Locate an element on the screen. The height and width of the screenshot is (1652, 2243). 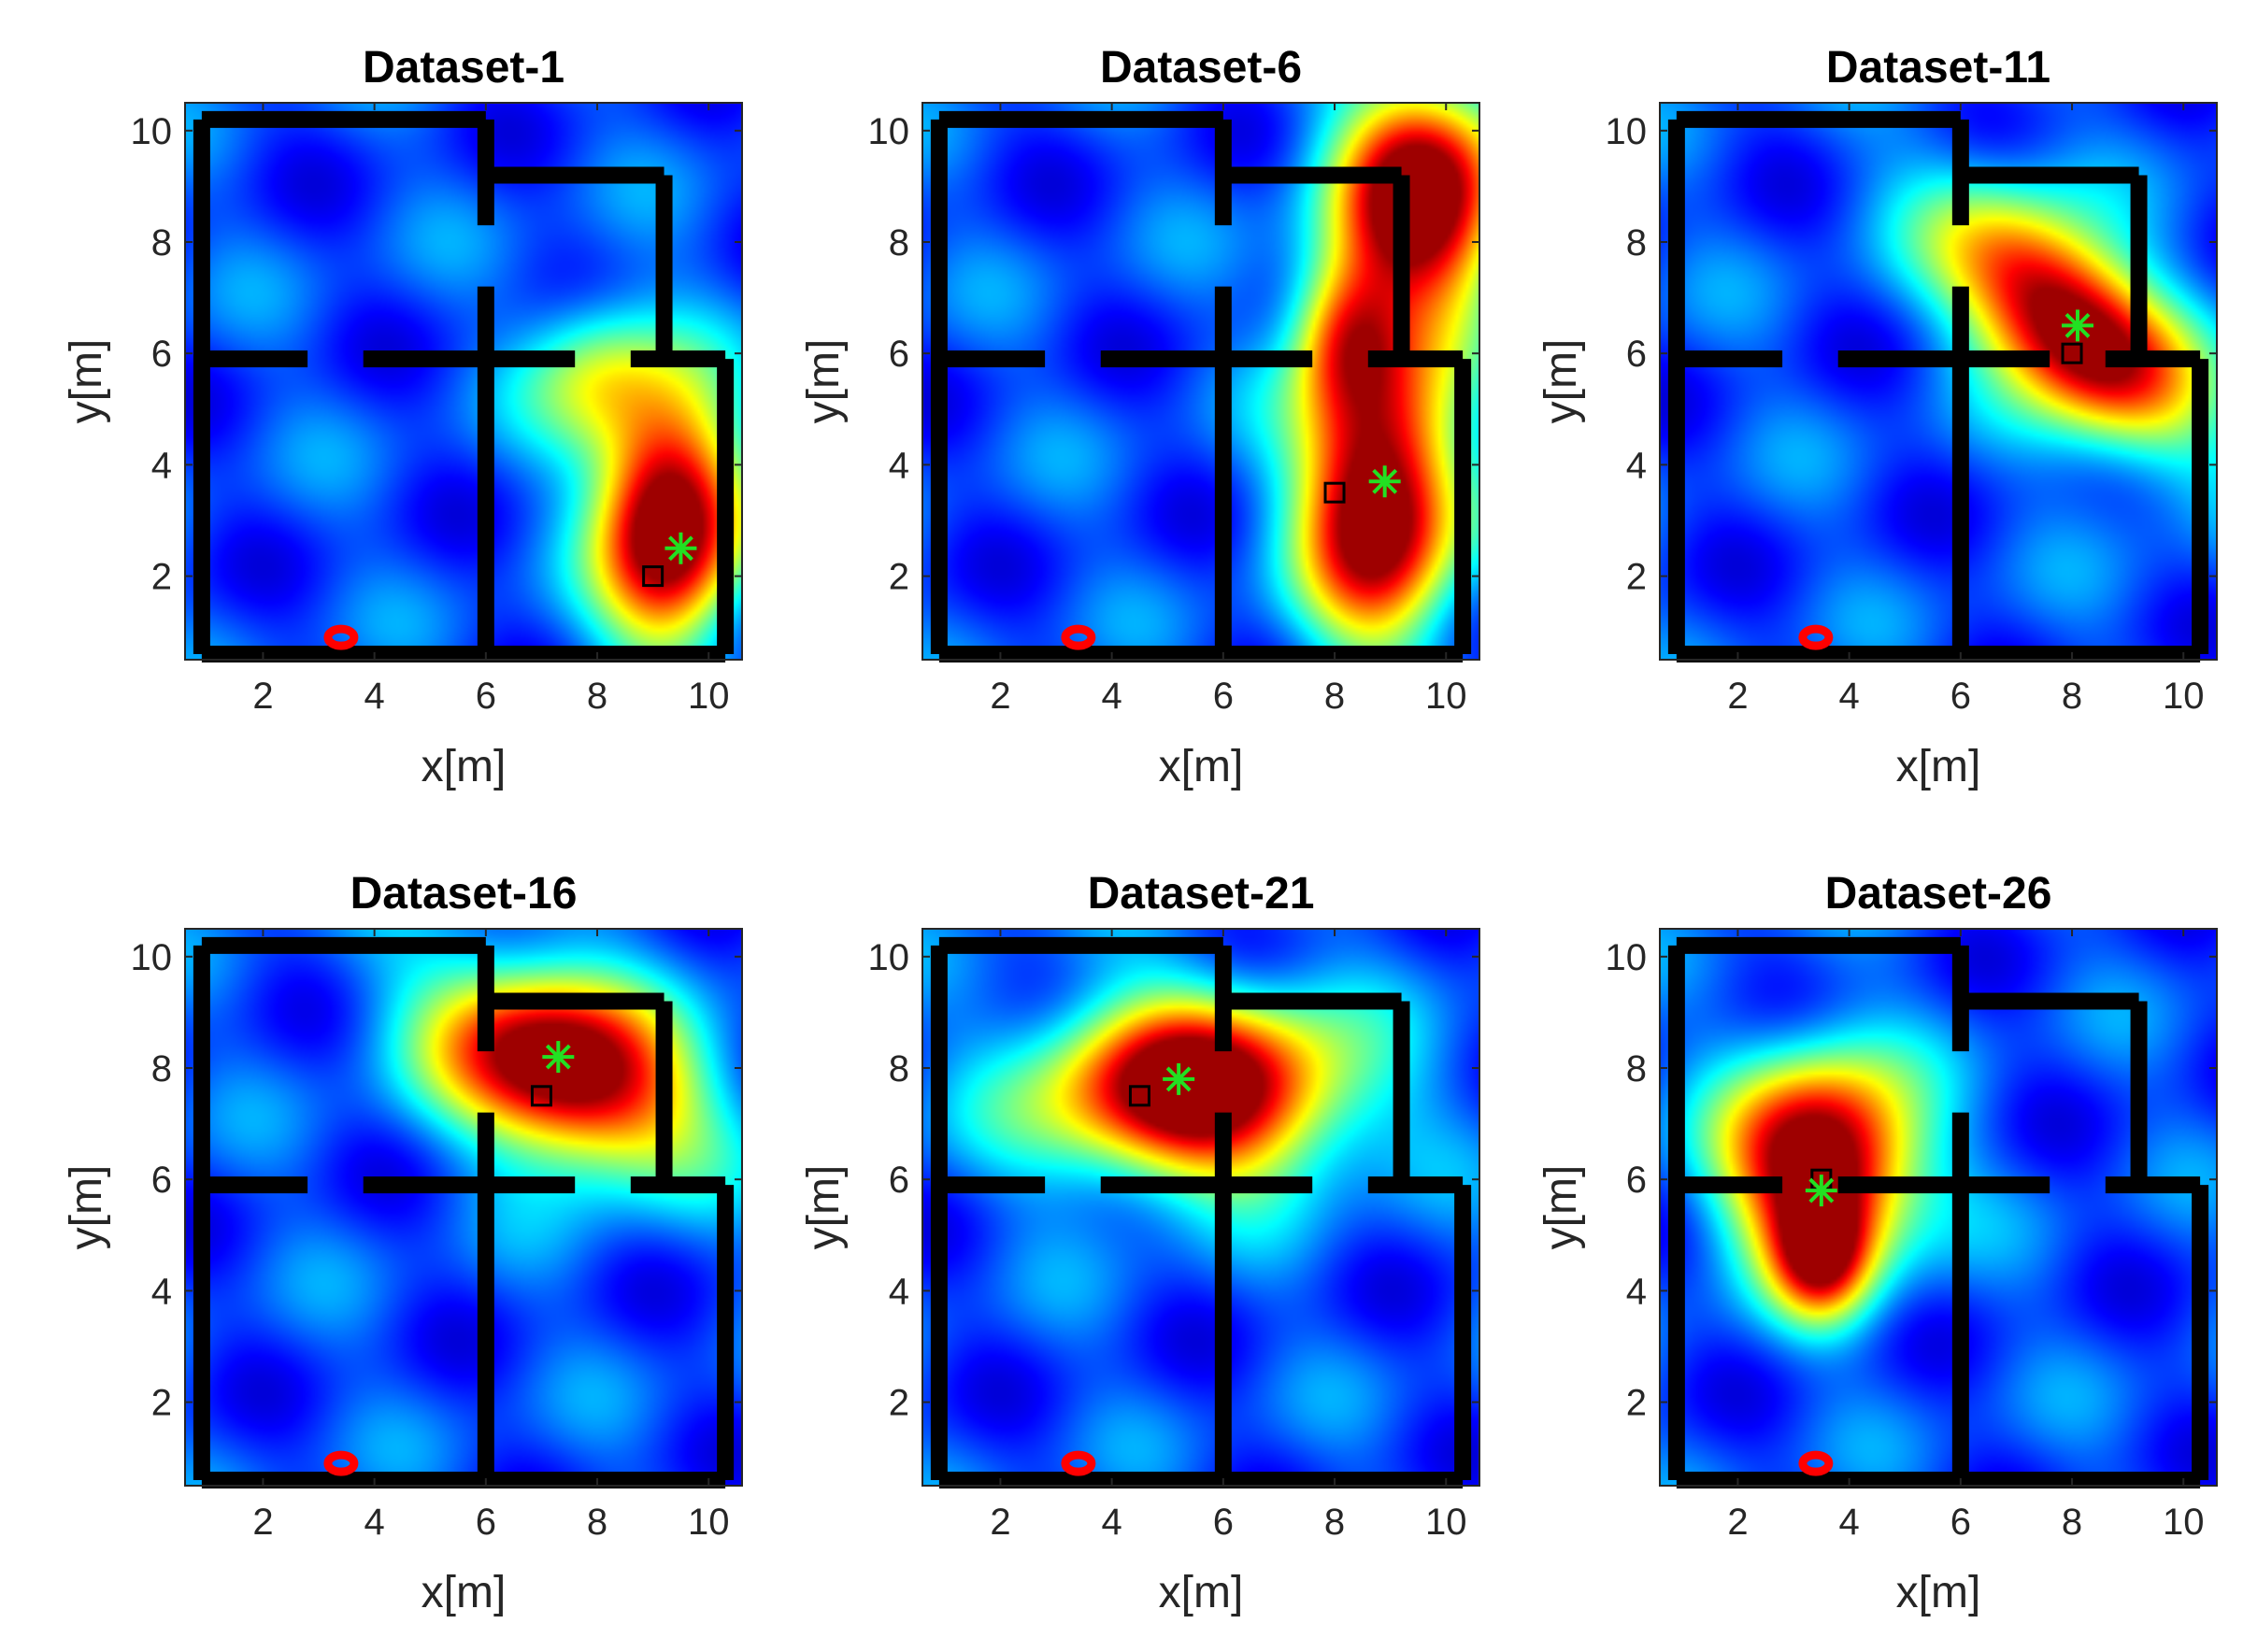
panel-2: 2 4 6 8 10 2 4 6 8 10 Dataset-6 x[m] y[m] is located at coordinates (1139, 417).